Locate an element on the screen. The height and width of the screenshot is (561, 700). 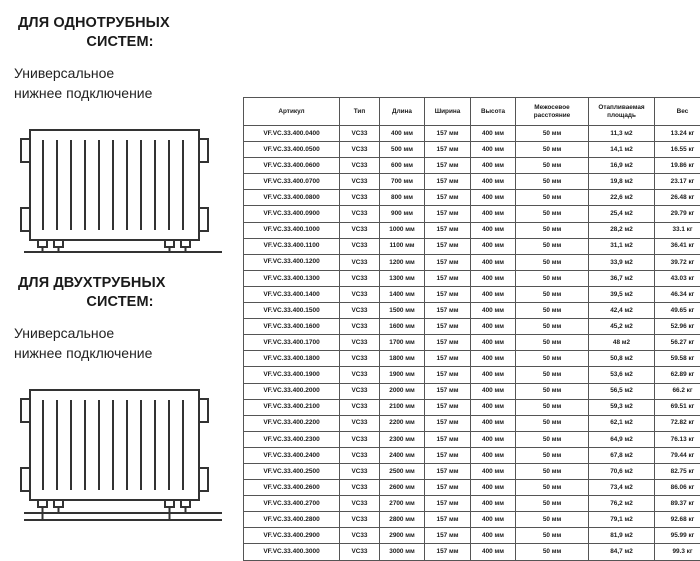
cell-article: VF.VC.33.400.2400 is located at coordinates (292, 455).